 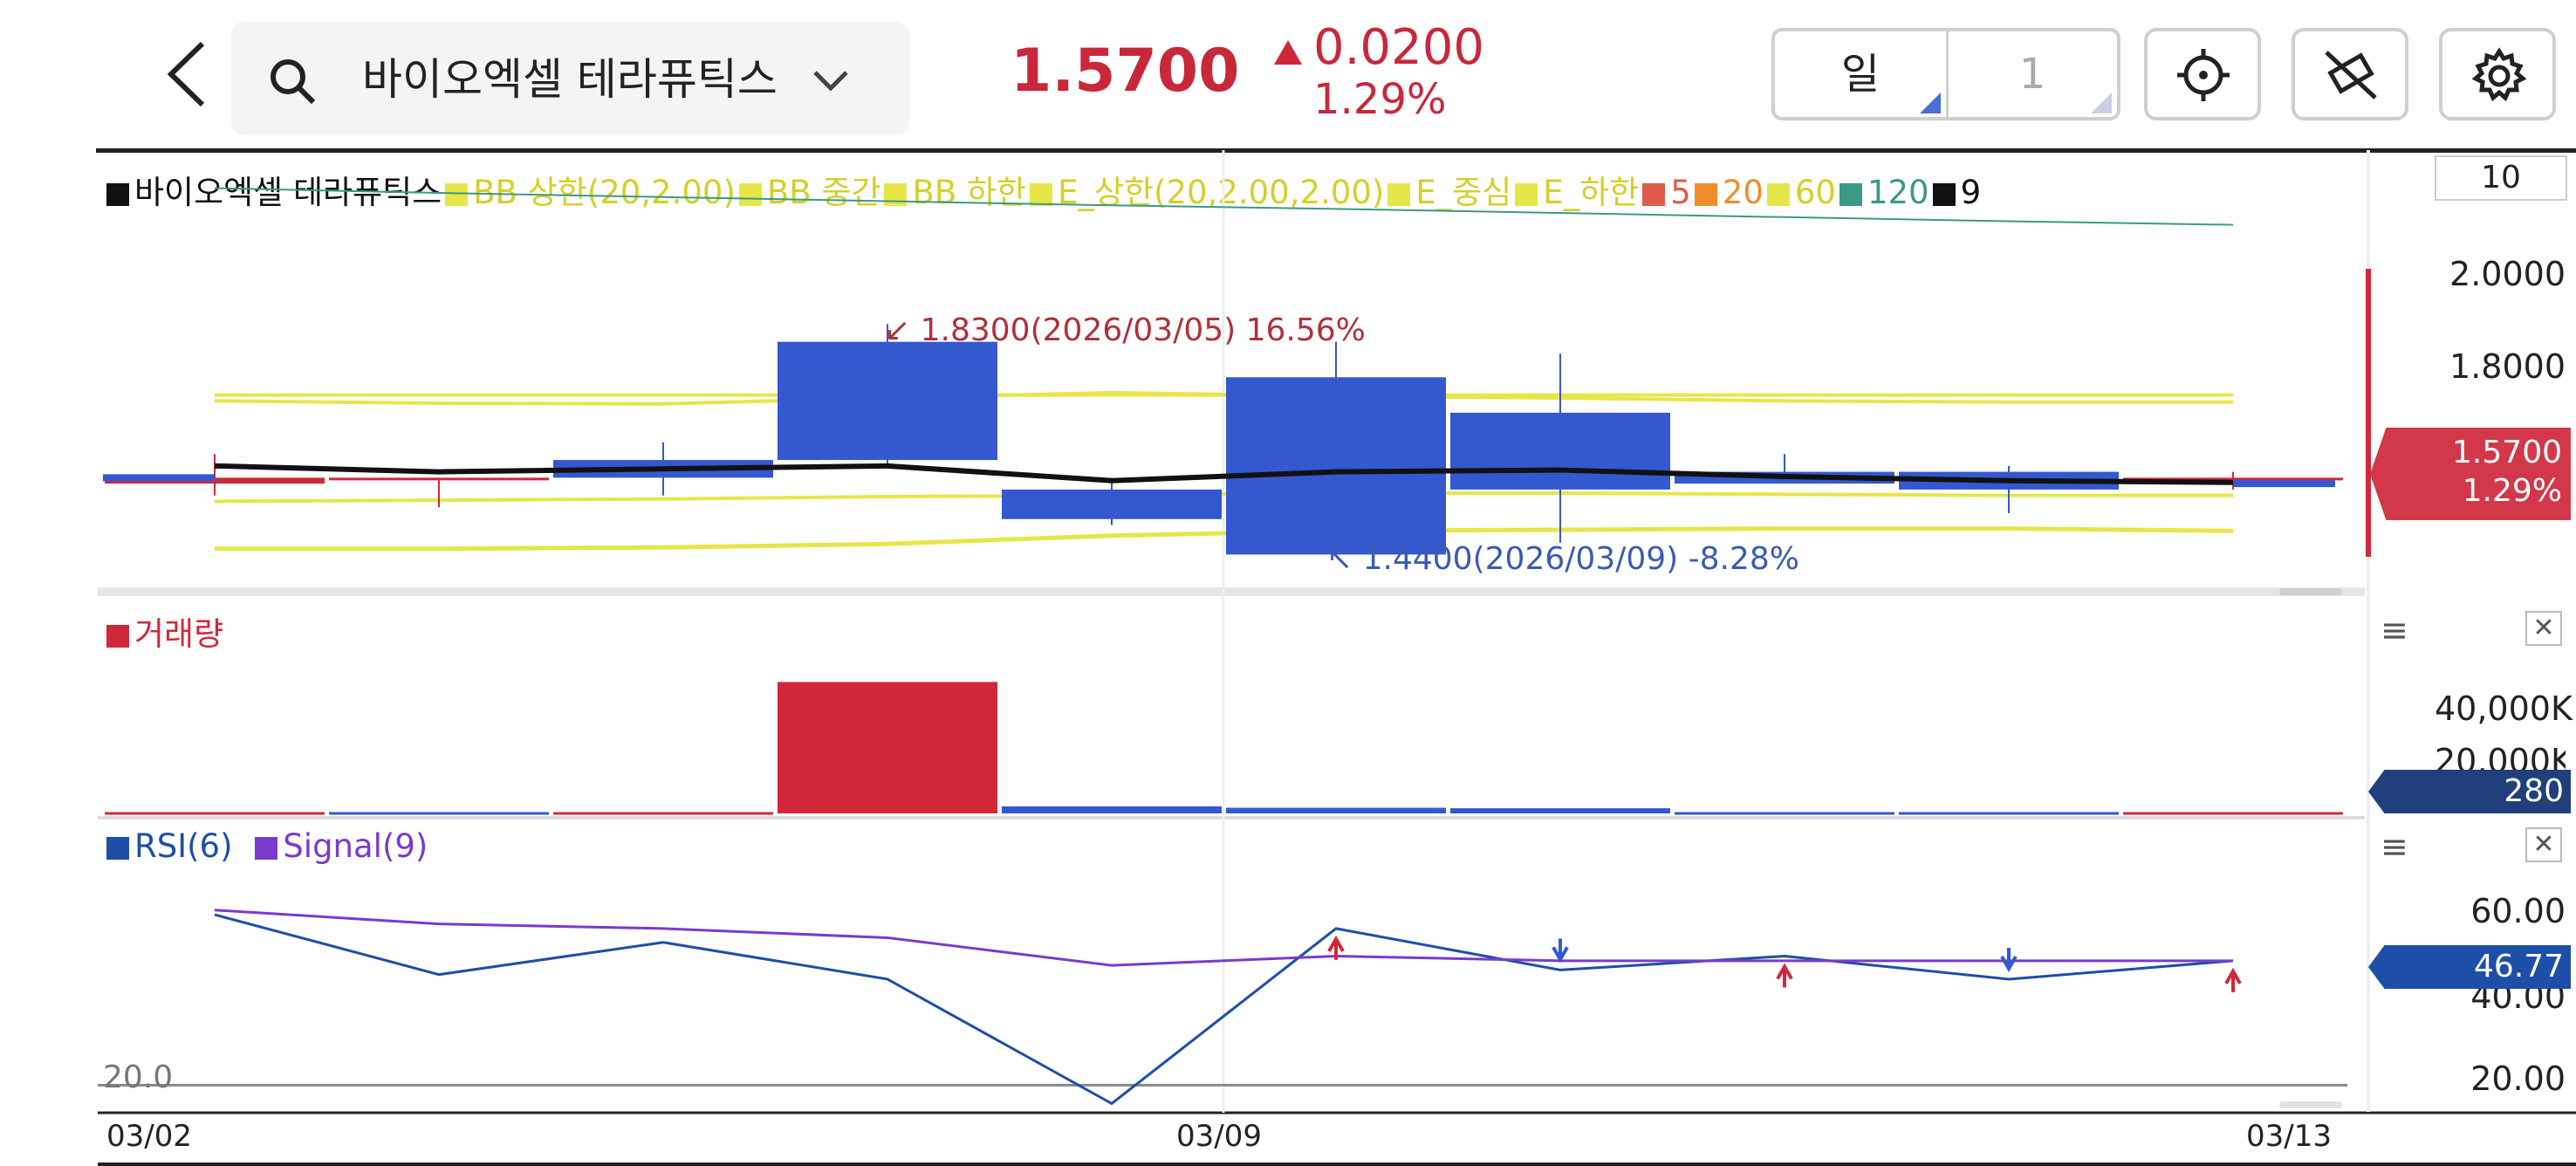 What do you see at coordinates (2009, 959) in the screenshot?
I see `sell-signal-arrow-03/12` at bounding box center [2009, 959].